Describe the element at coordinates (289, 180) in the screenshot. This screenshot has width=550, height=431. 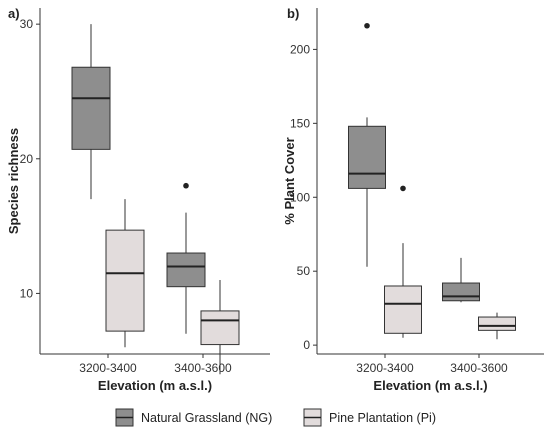
I see `y-axis-title: % Plant Cover` at that location.